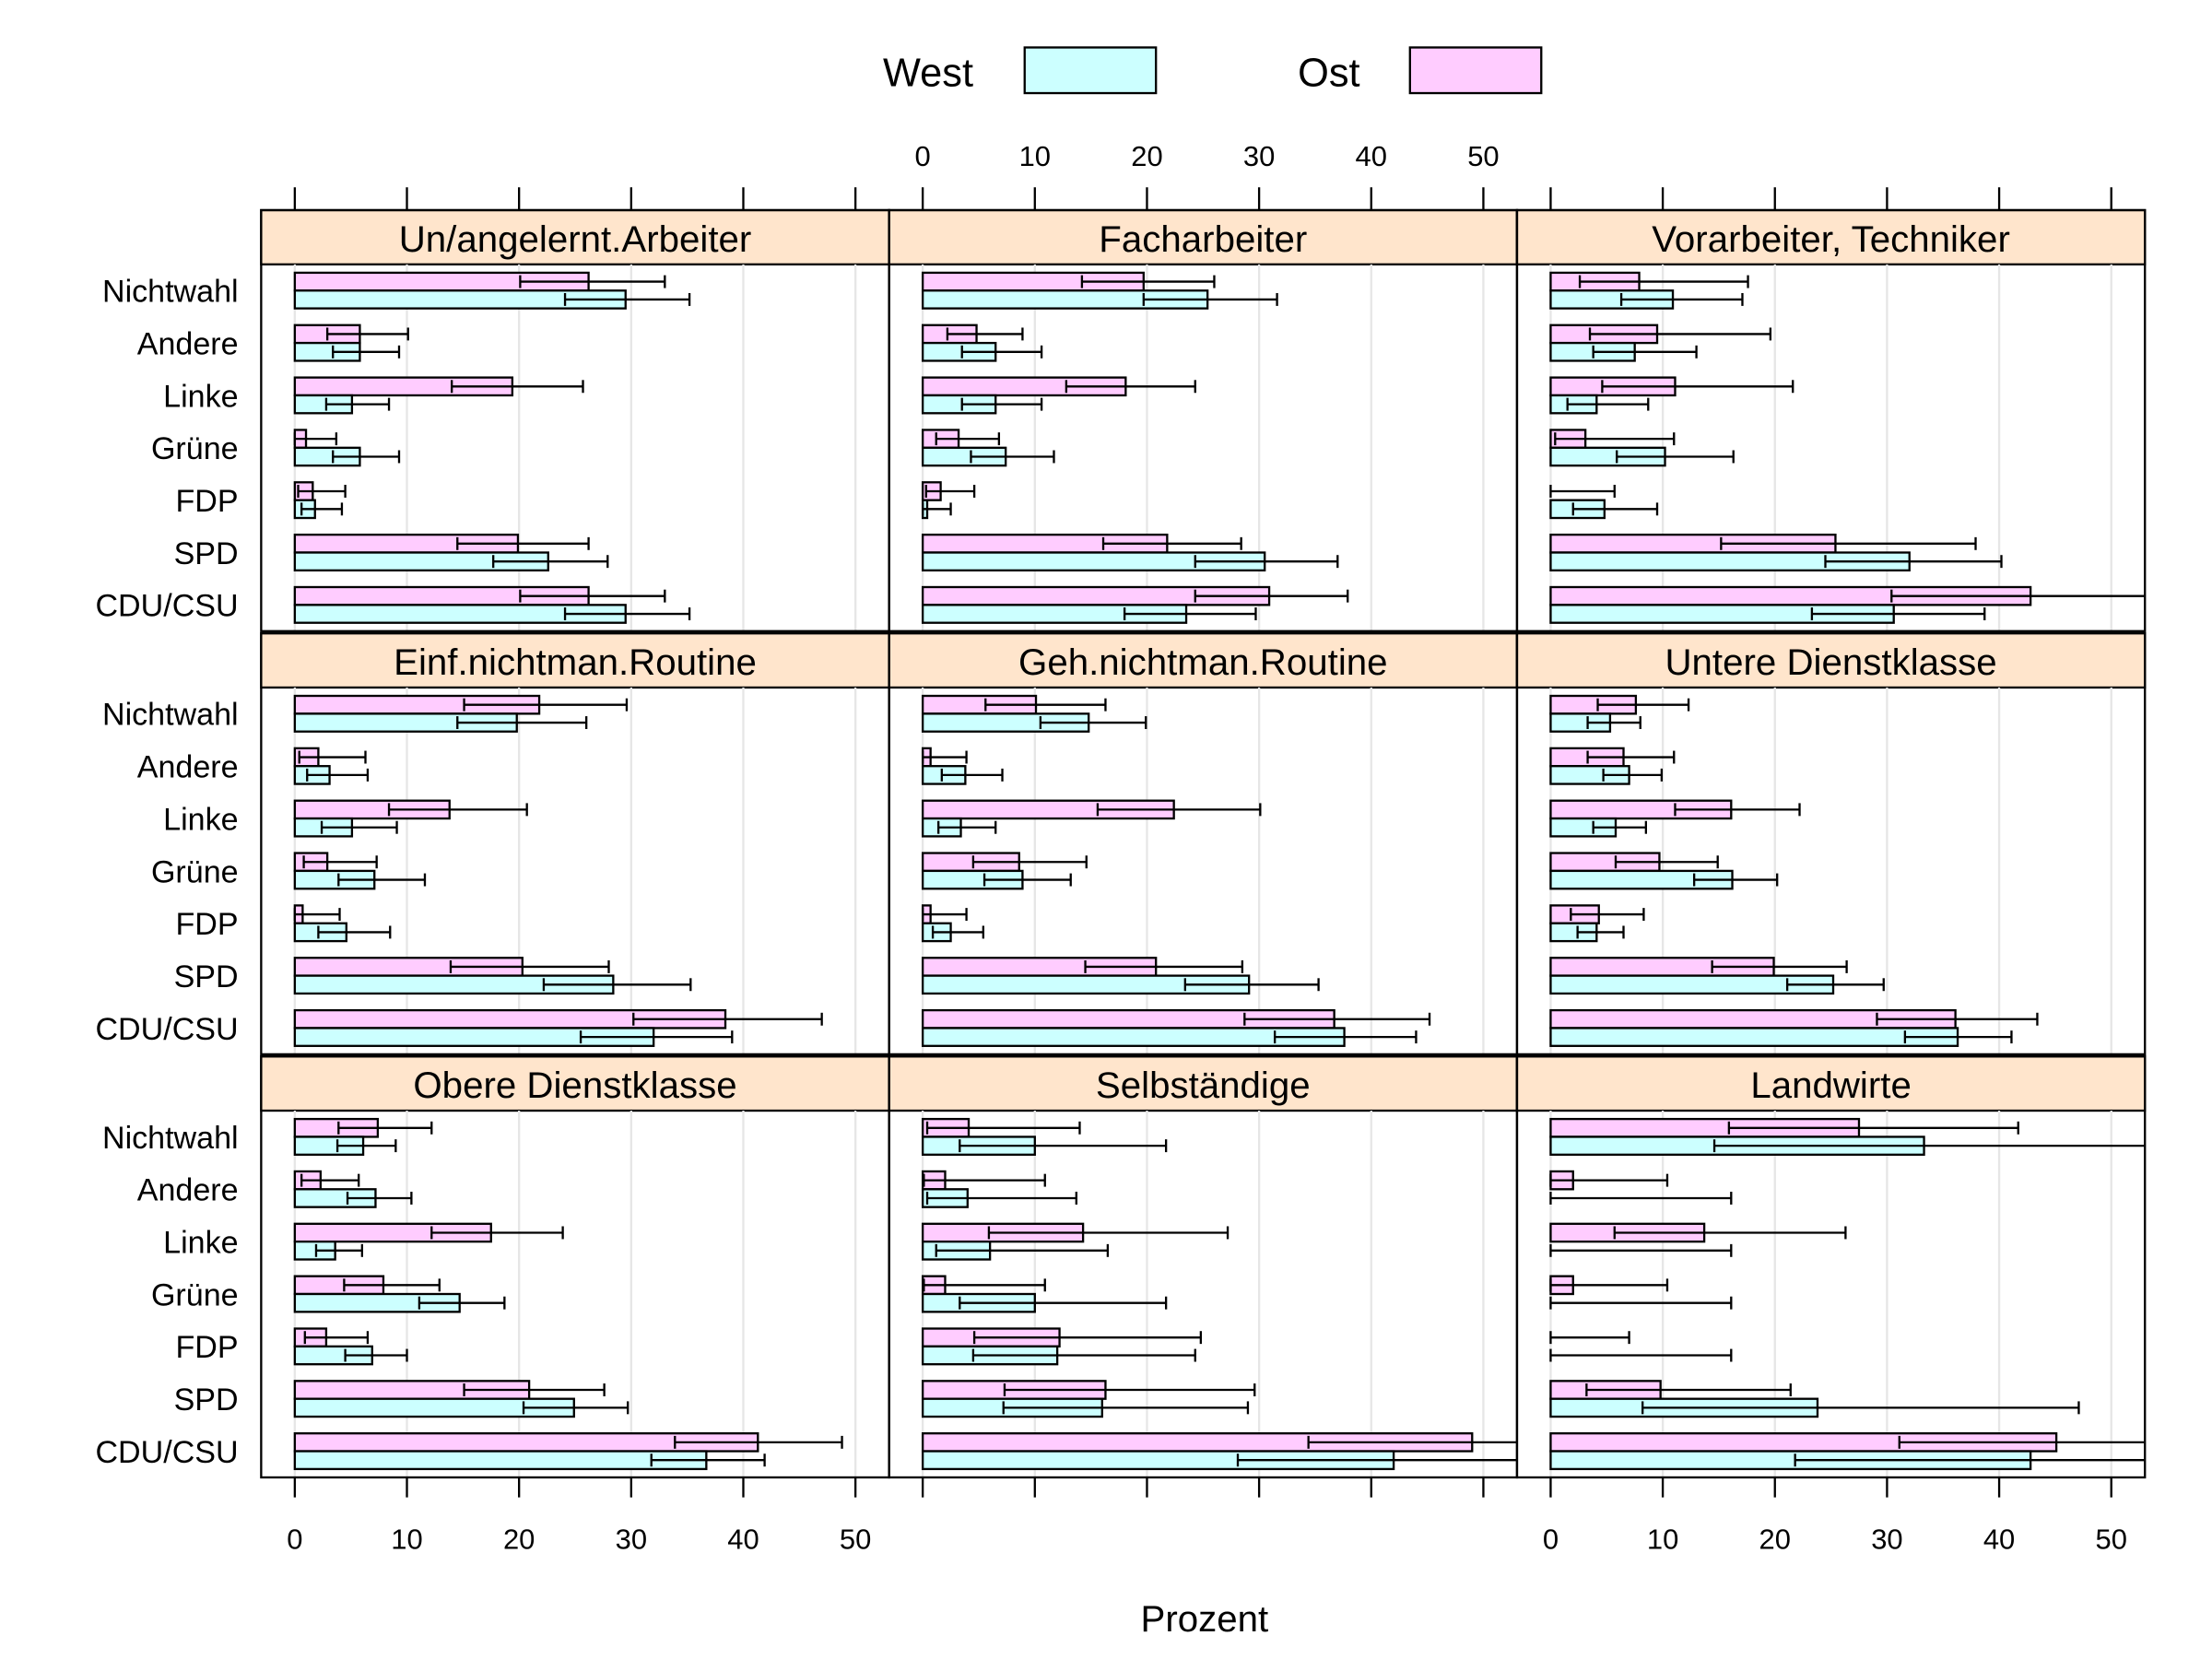 Image resolution: width=2212 pixels, height=1659 pixels. Describe the element at coordinates (1831, 239) in the screenshot. I see `panel-title: Vorarbeiter, Techniker` at that location.